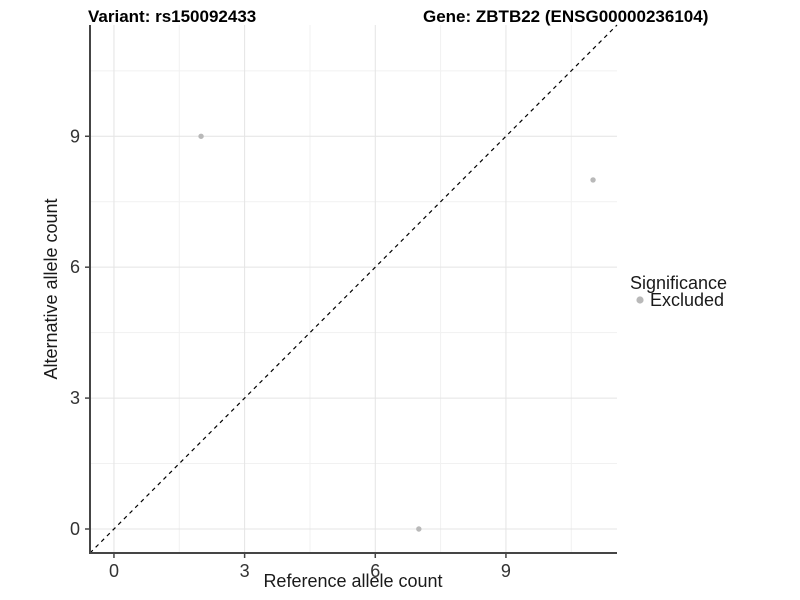 This screenshot has width=800, height=600. What do you see at coordinates (75, 398) in the screenshot?
I see `y-tick-label: 3` at bounding box center [75, 398].